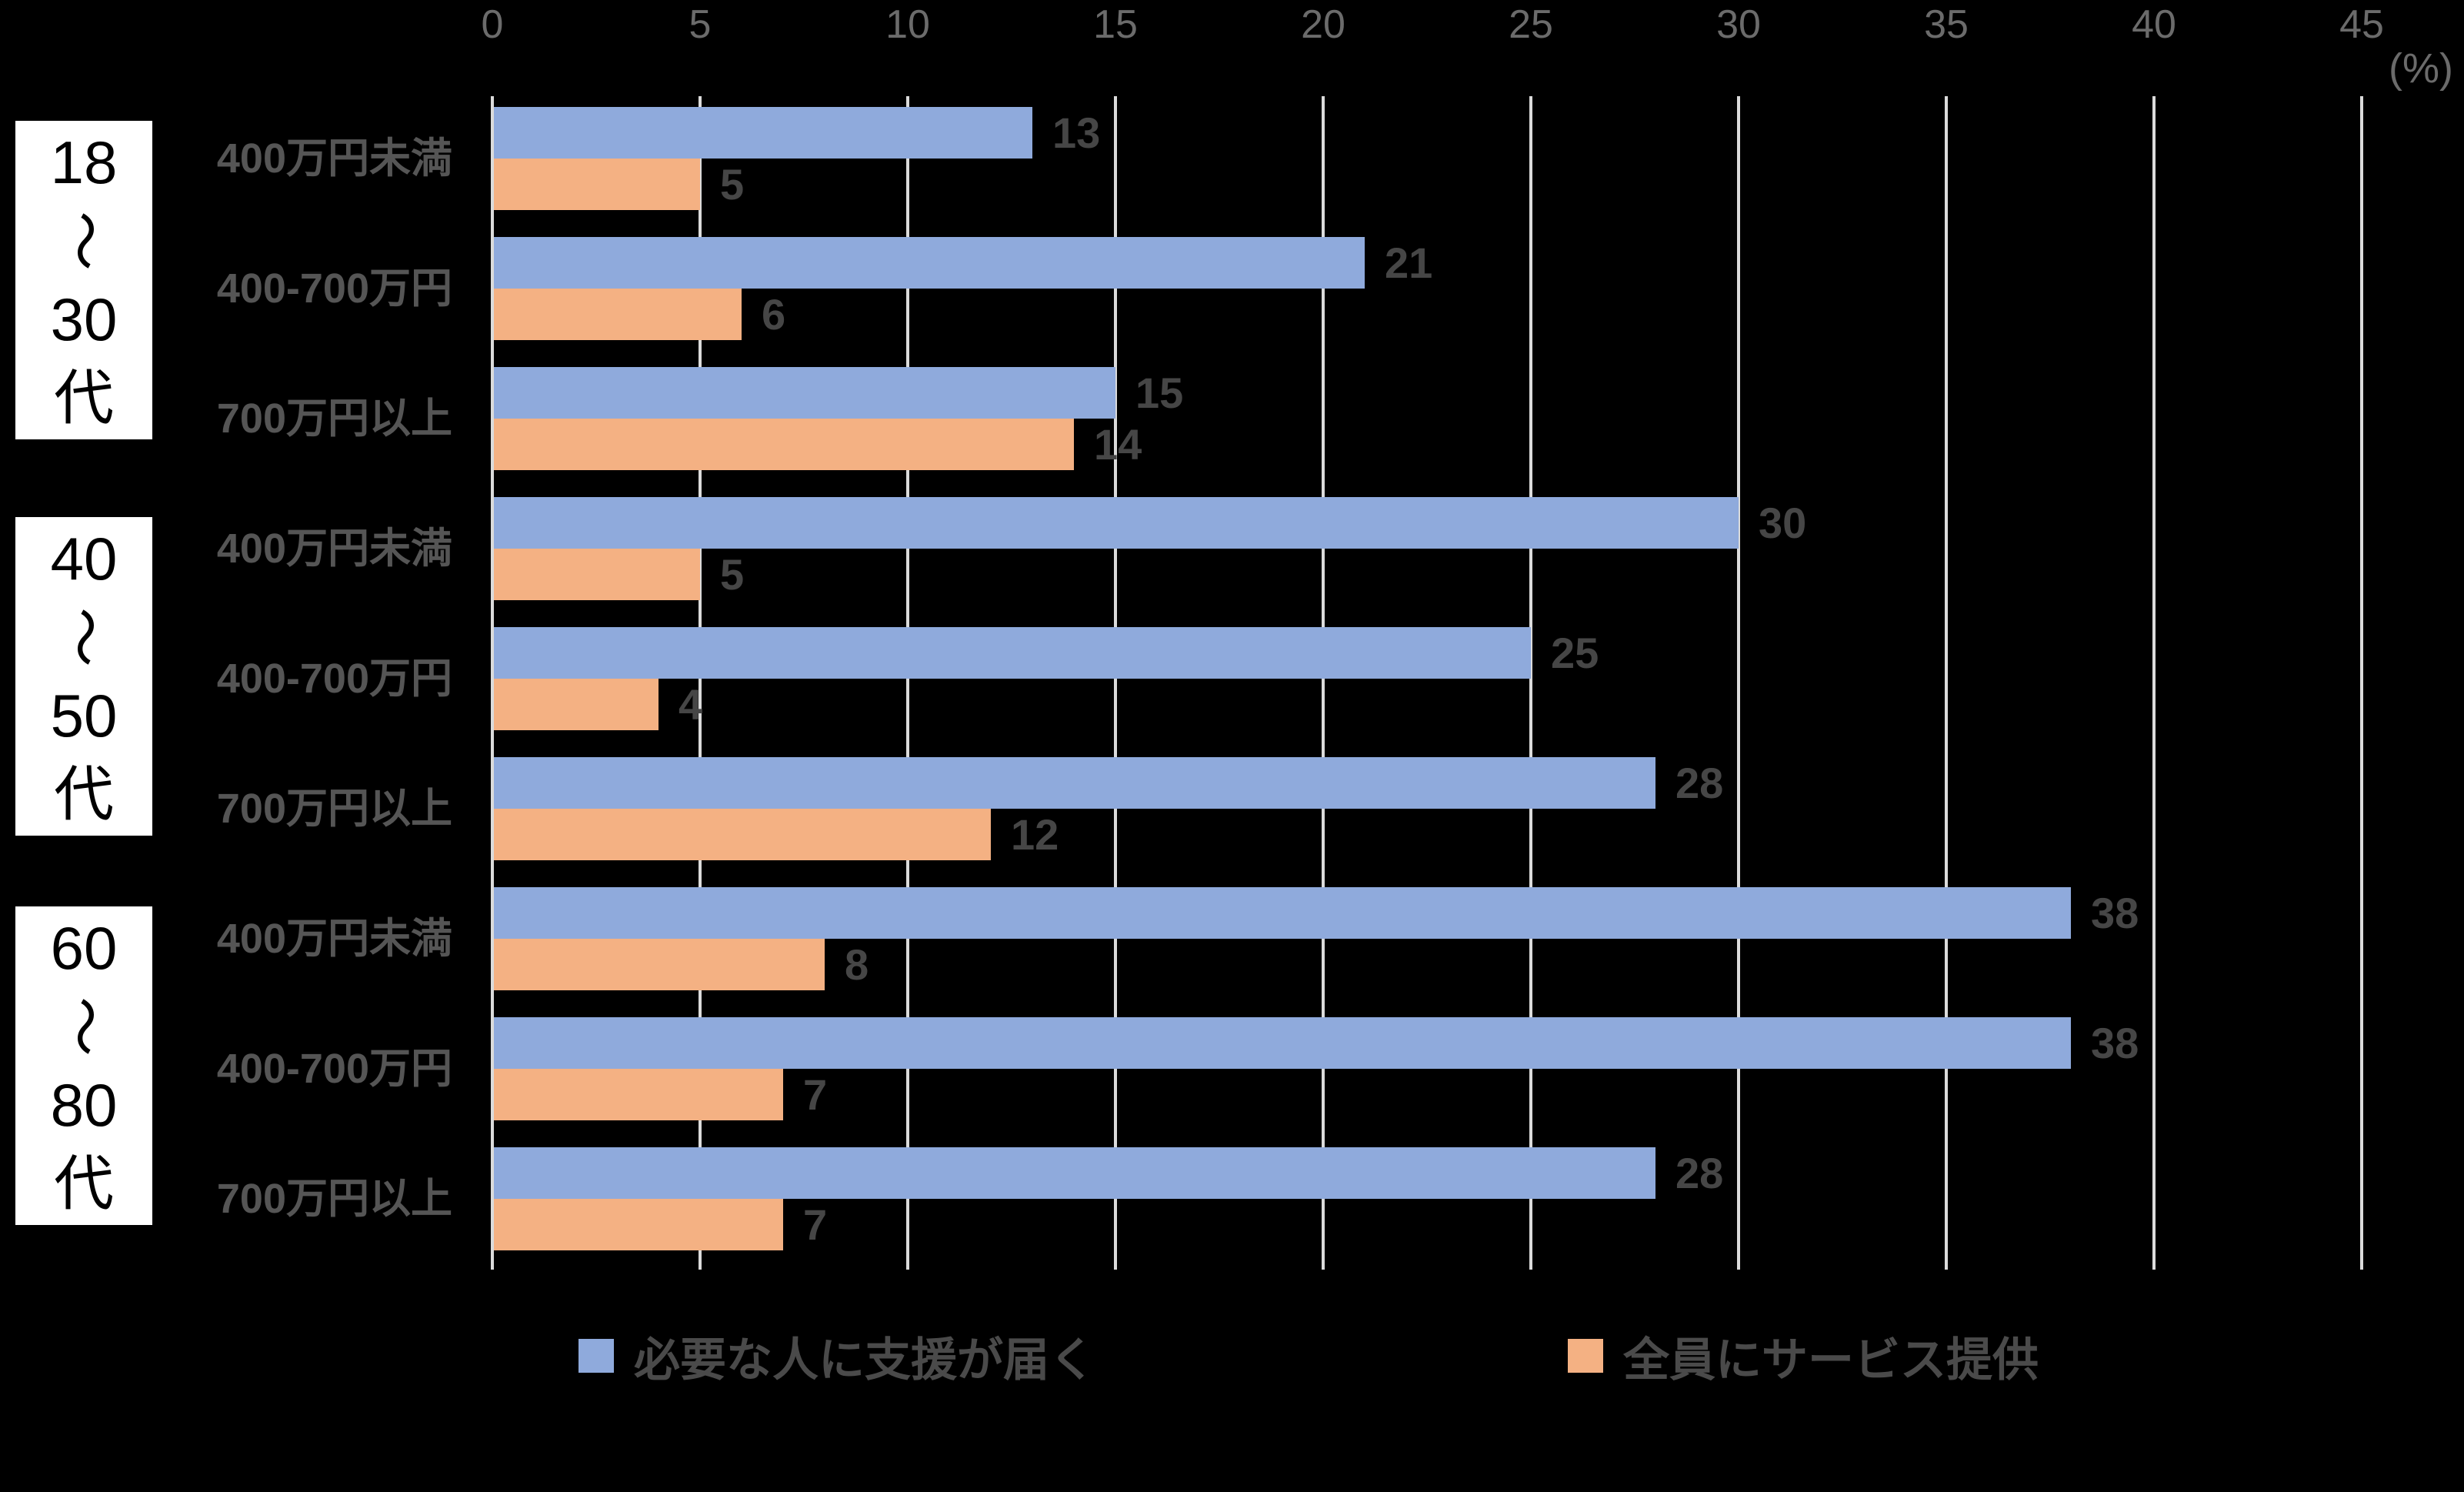 The image size is (2464, 1492). What do you see at coordinates (1575, 653) in the screenshot?
I see `data-label: 25` at bounding box center [1575, 653].